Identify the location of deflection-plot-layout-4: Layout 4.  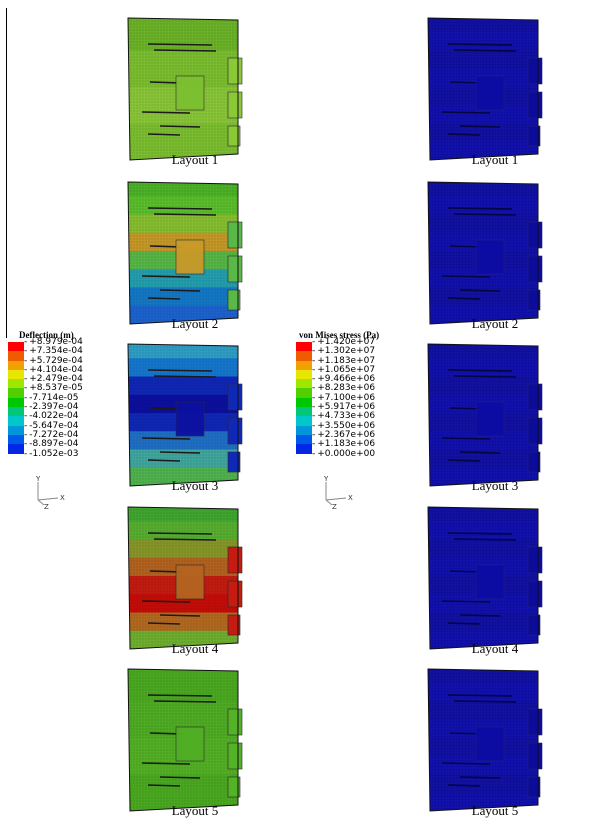
(195, 579).